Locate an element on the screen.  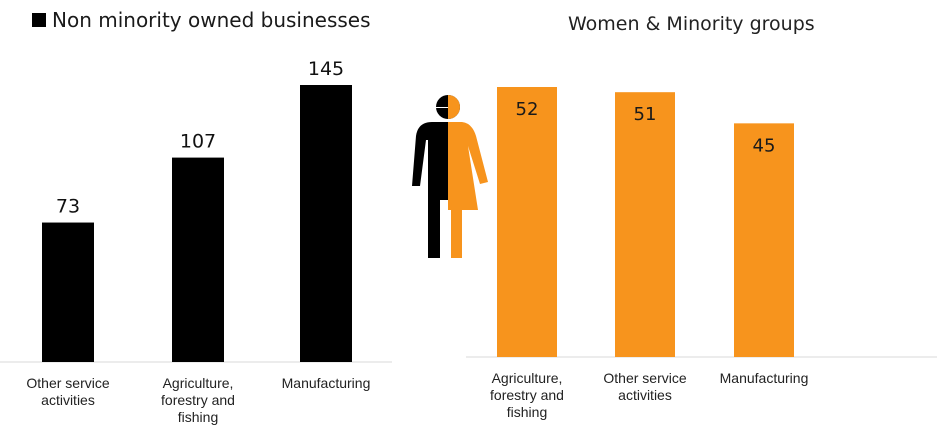
legend-swatch is located at coordinates (39, 20).